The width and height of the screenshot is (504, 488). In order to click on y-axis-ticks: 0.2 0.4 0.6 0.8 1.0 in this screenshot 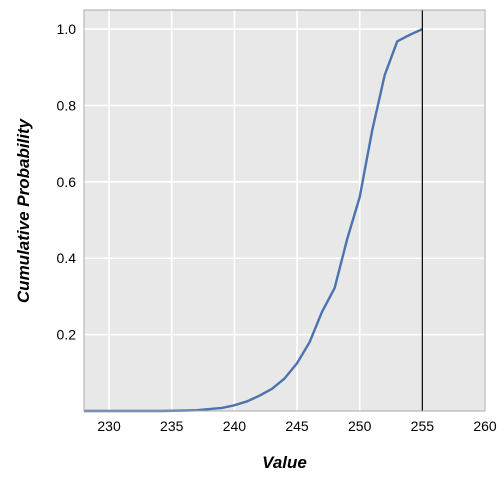, I will do `click(67, 182)`.